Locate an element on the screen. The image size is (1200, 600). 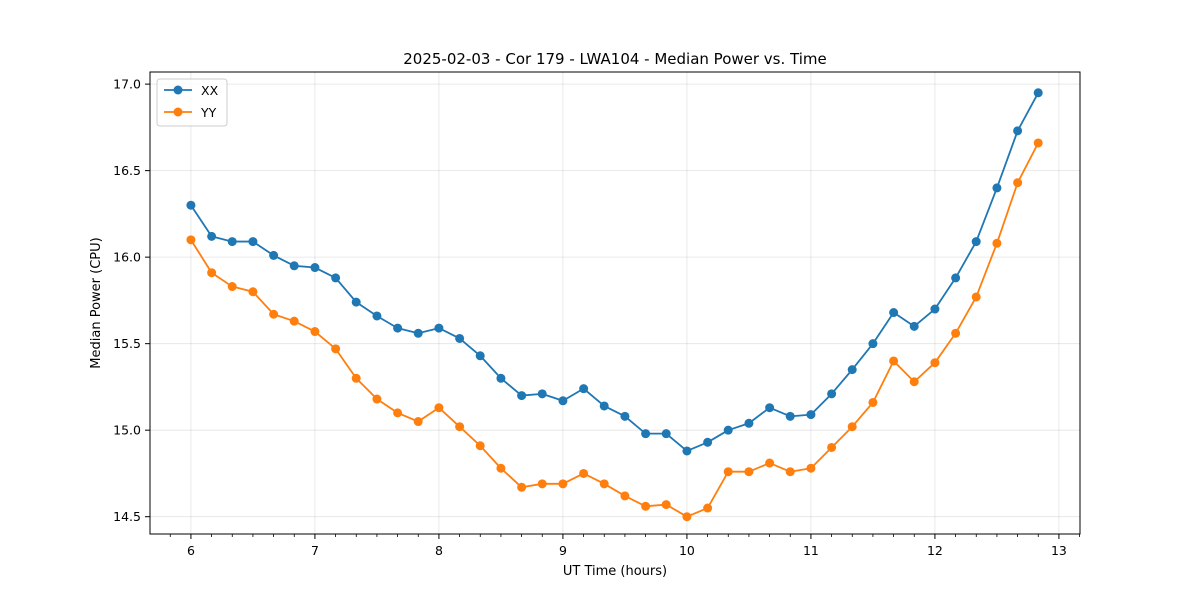
x-tick-label: 13 is located at coordinates (1059, 550).